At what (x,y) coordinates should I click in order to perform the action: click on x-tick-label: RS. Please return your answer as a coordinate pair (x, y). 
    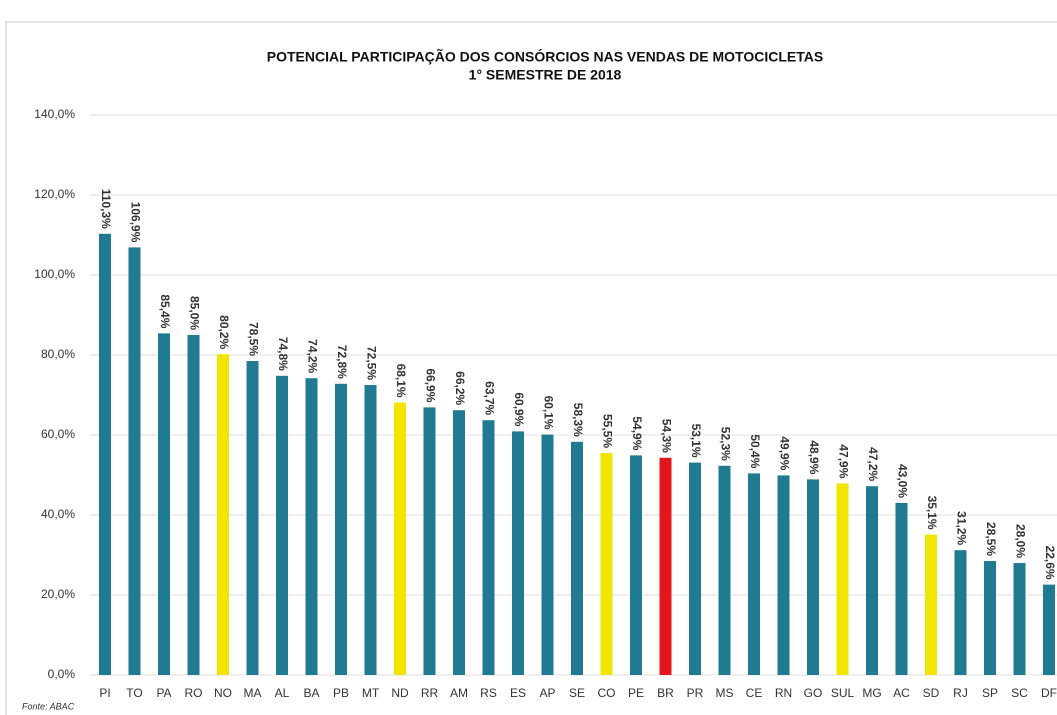
    Looking at the image, I should click on (488, 693).